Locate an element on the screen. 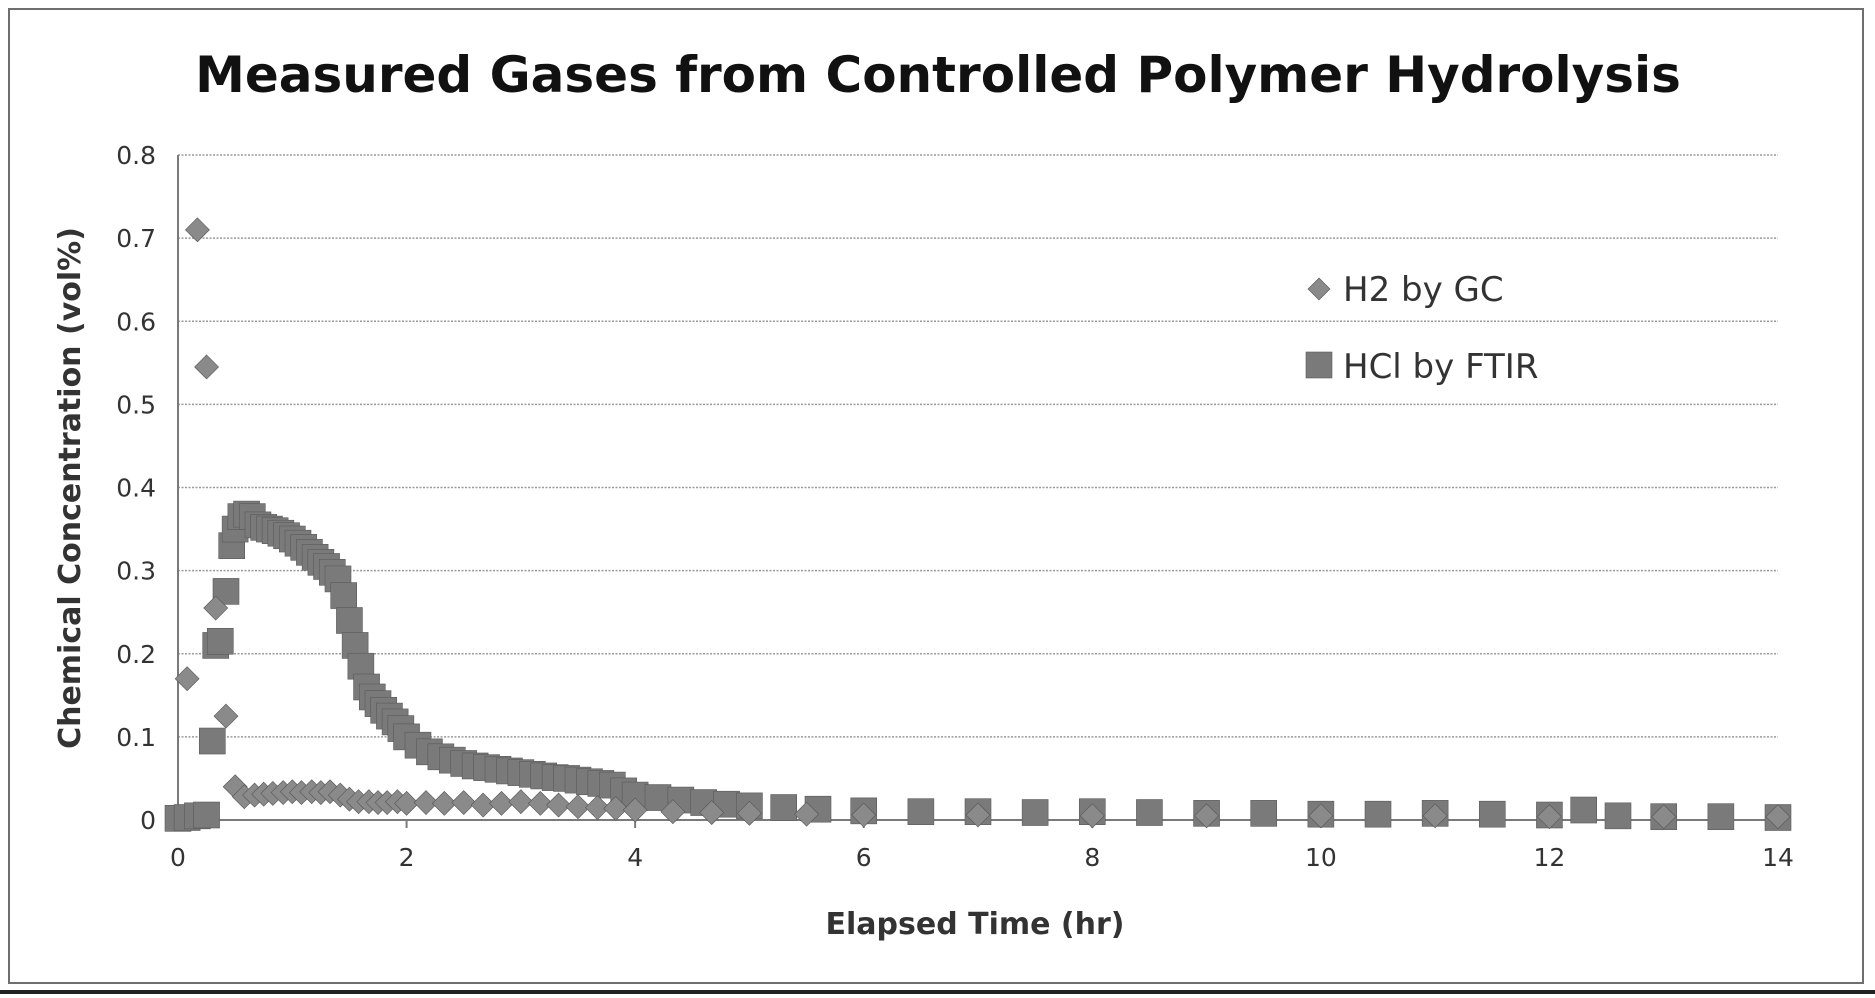 This screenshot has height=998, width=1875. y-tick-label: 0.1 is located at coordinates (136, 737).